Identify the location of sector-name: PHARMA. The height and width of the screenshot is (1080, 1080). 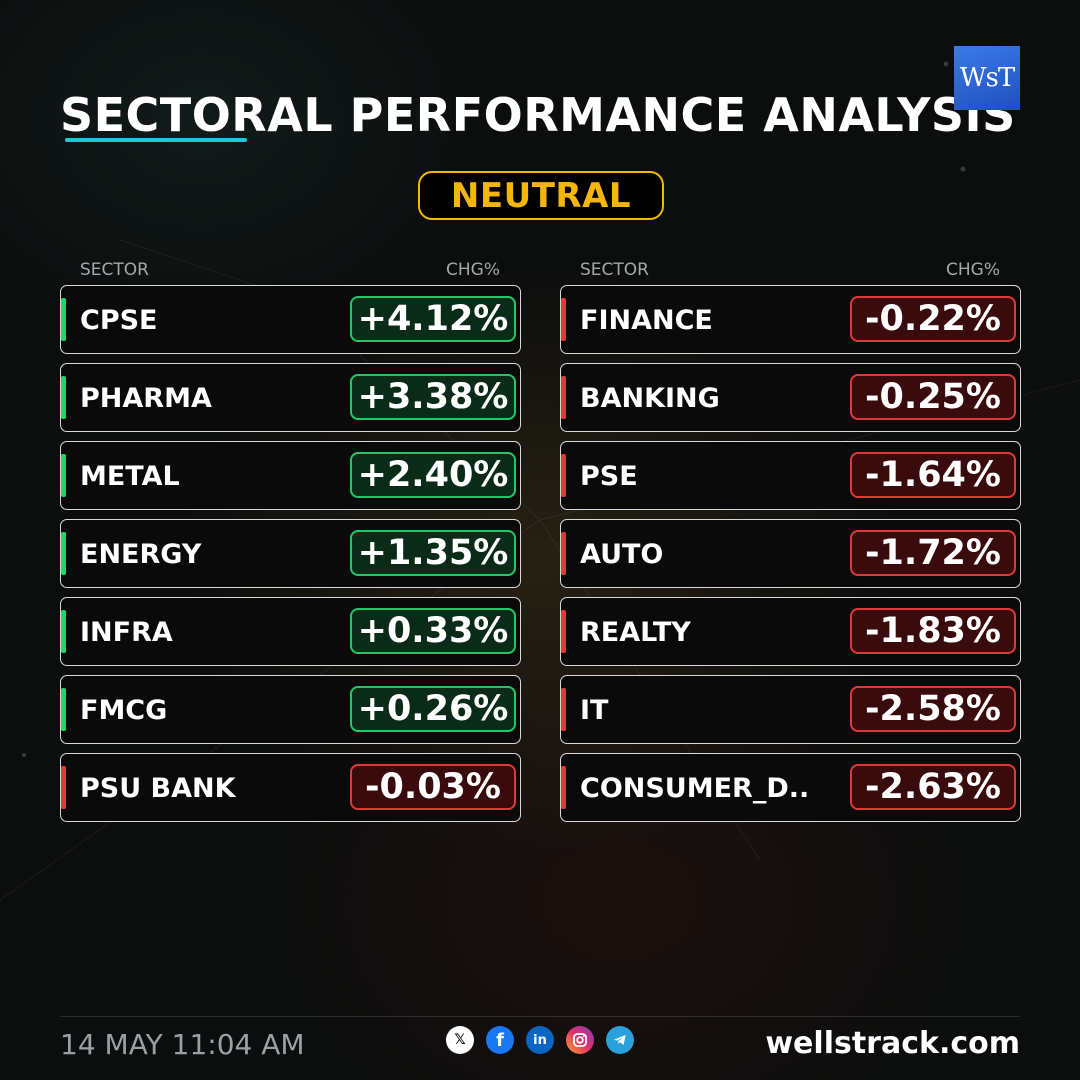
(146, 398).